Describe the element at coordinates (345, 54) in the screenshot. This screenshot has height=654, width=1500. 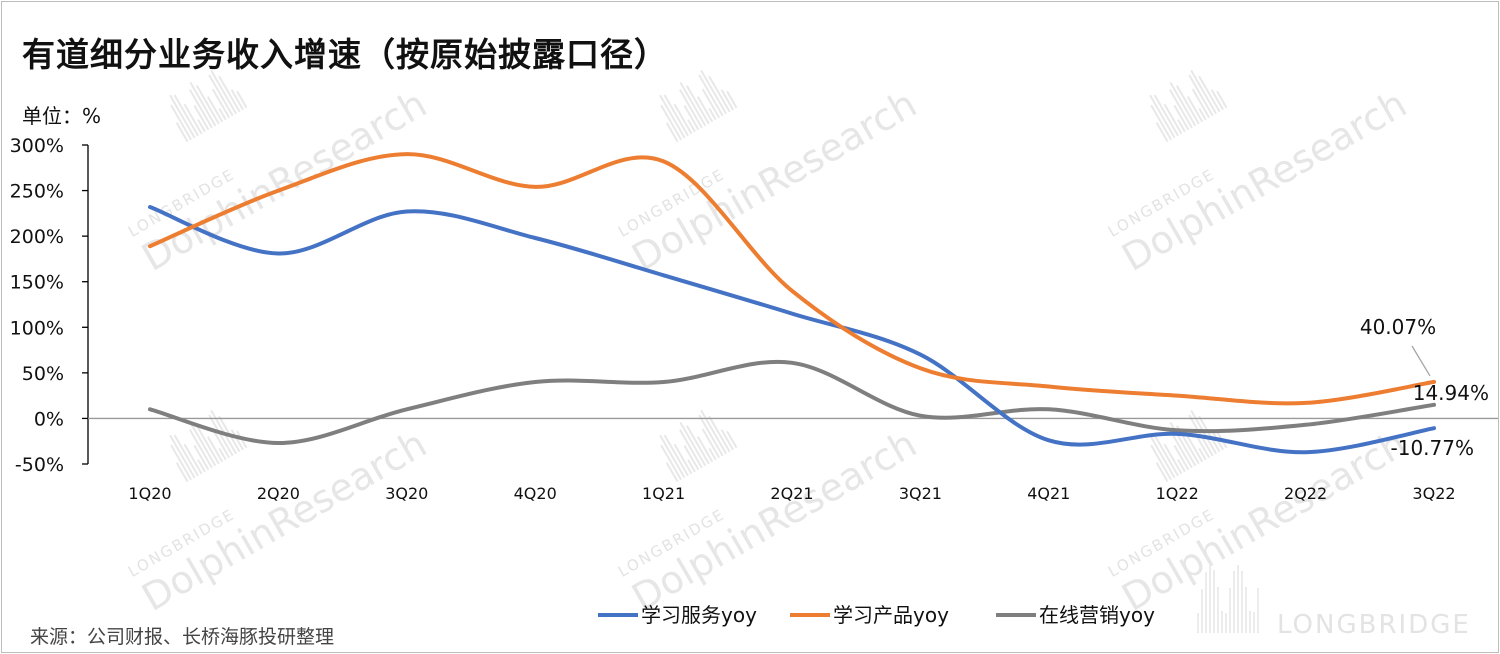
I see `chart-title: 有道细分业务收入增速（按原始披露口径）` at that location.